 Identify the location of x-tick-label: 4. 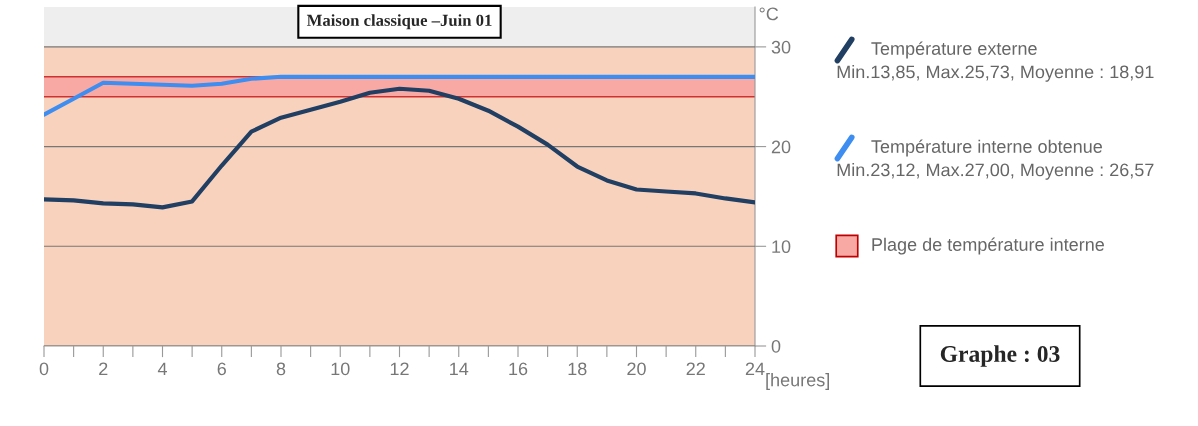
(162, 369).